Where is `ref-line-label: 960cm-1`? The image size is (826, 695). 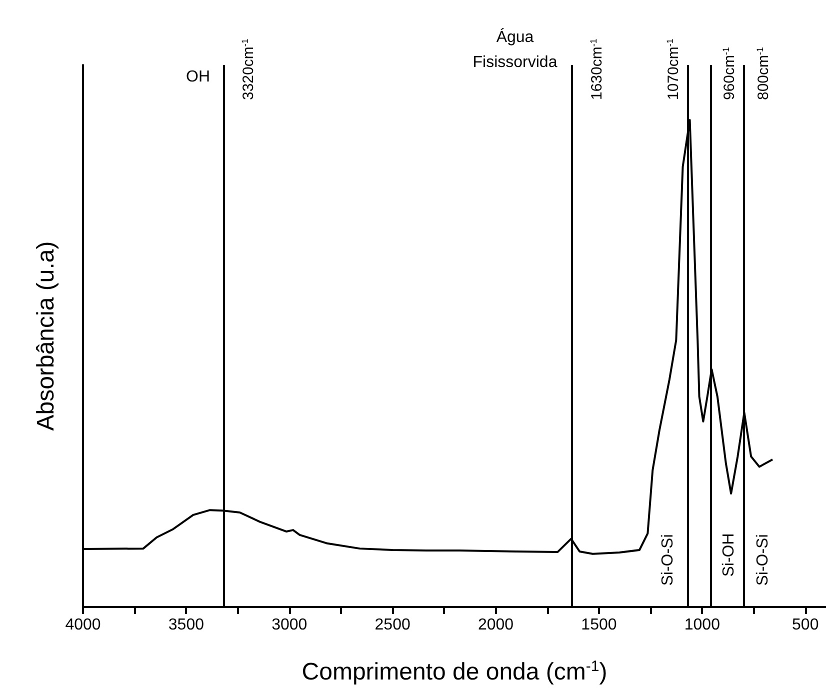 ref-line-label: 960cm-1 is located at coordinates (729, 73).